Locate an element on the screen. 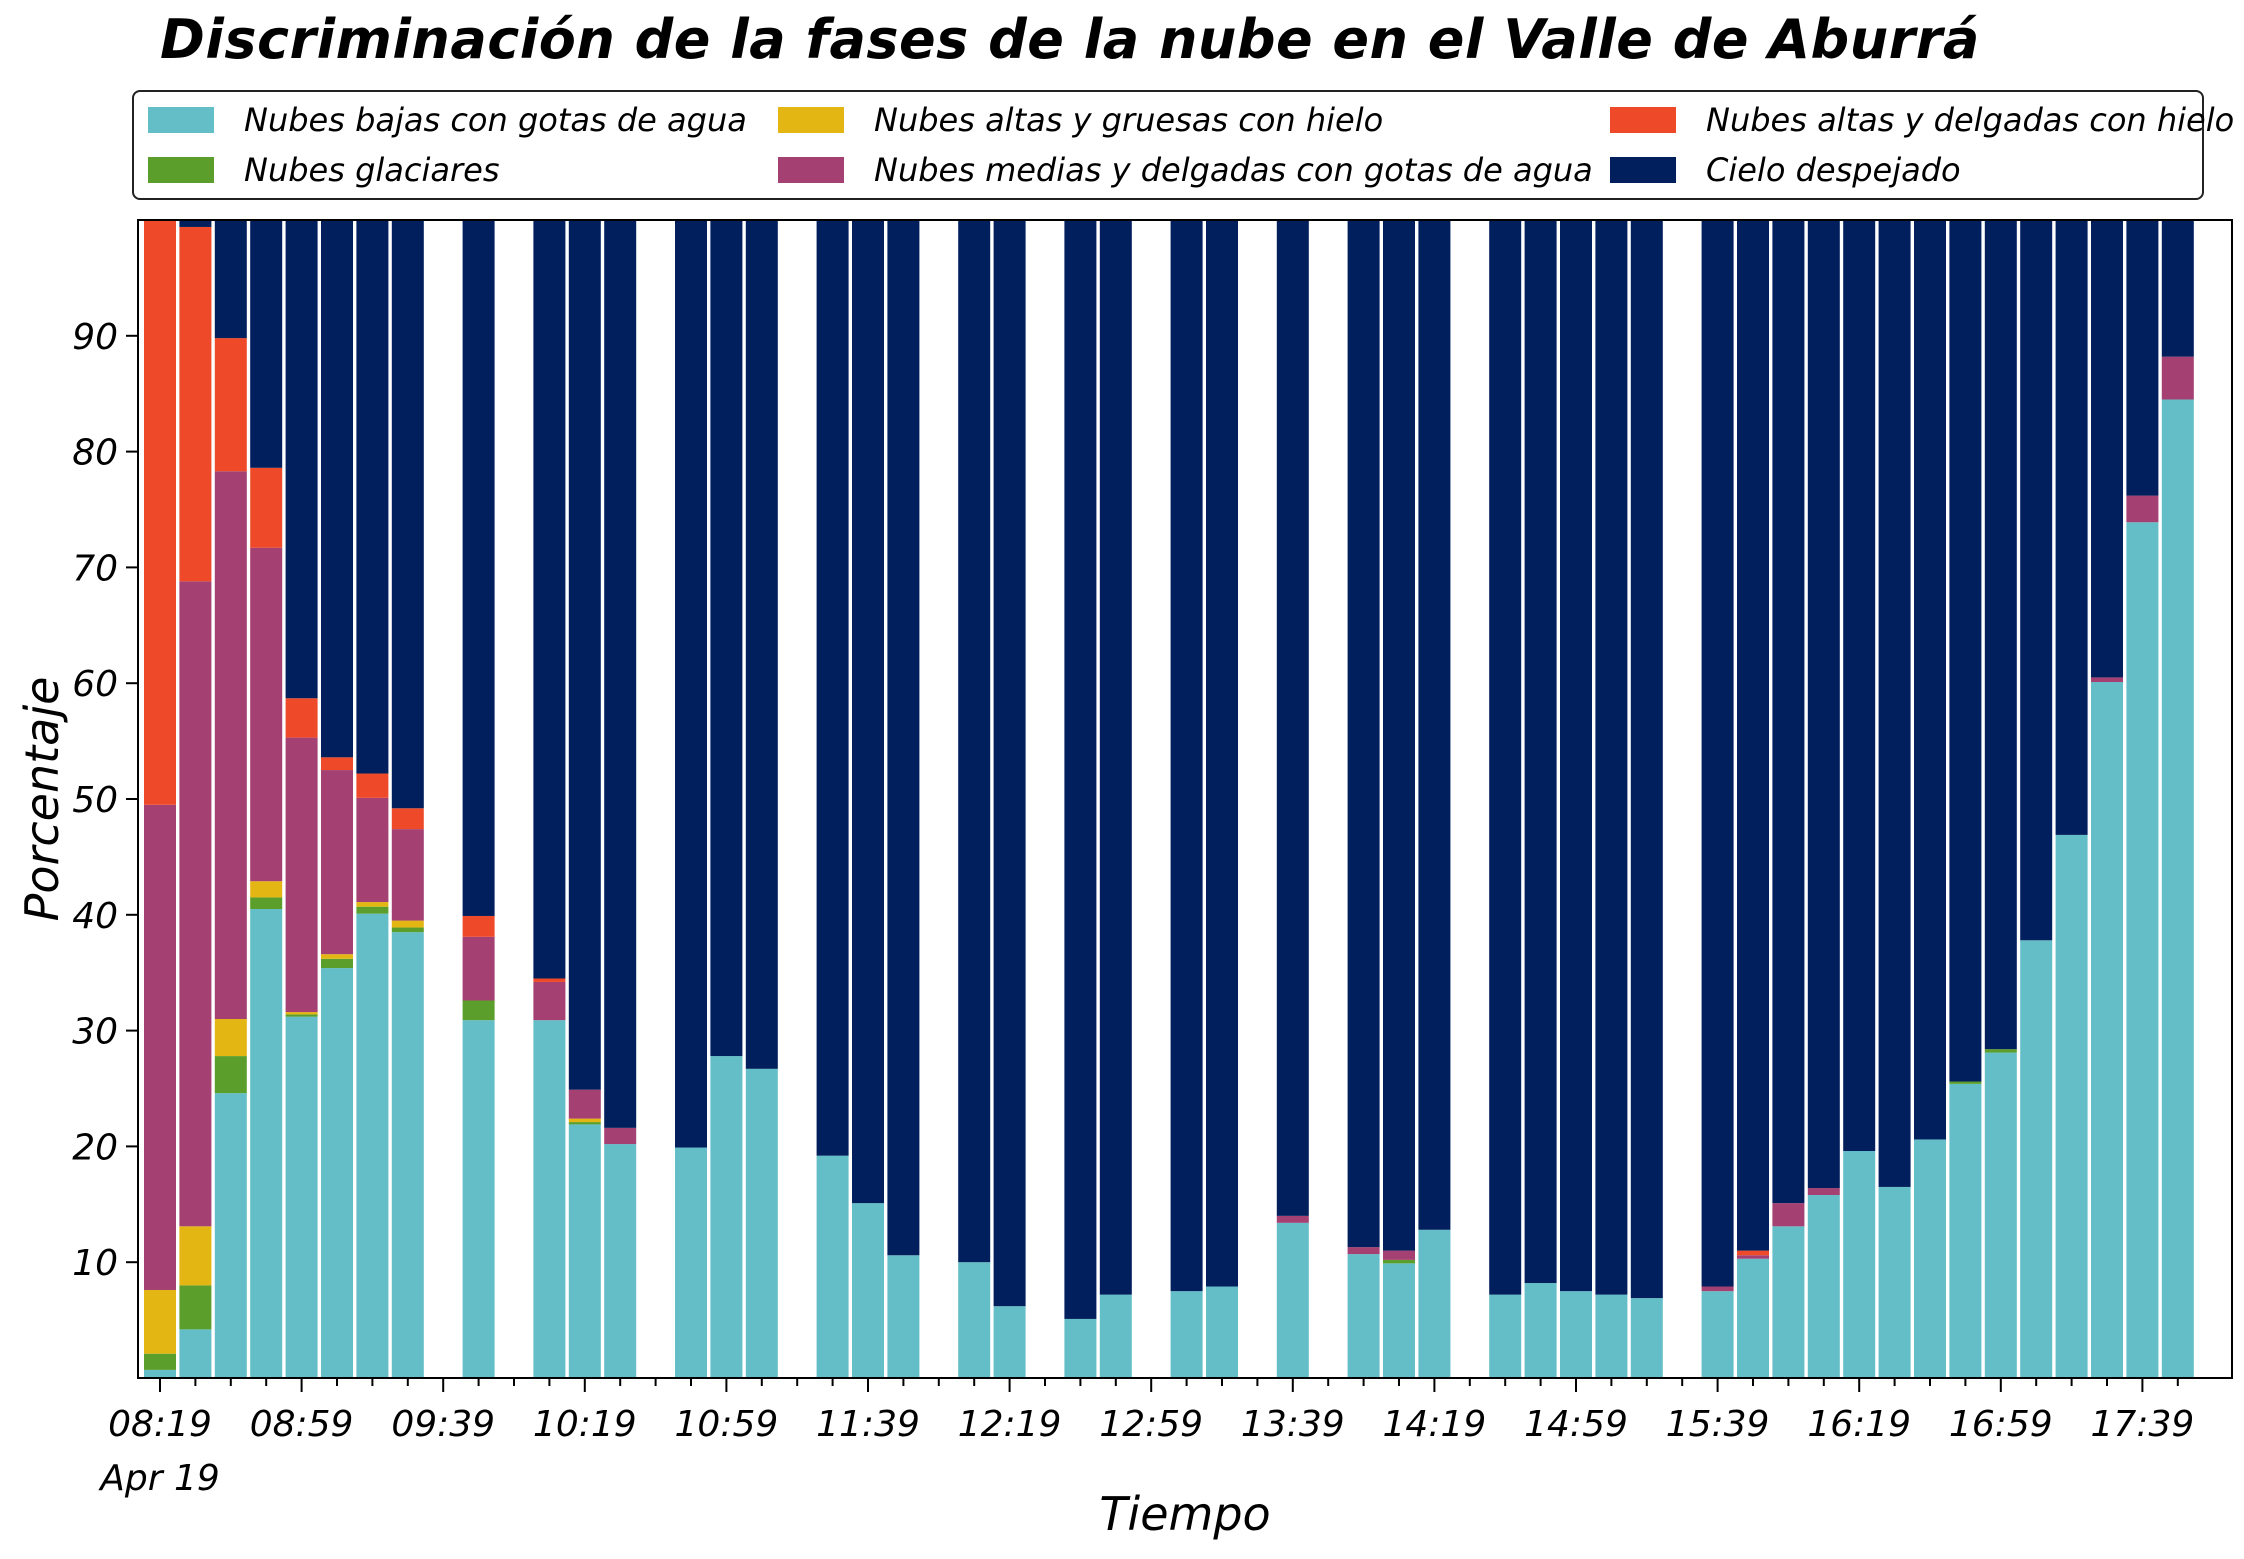  x-tick-label: 10:19 is located at coordinates (585, 1424).